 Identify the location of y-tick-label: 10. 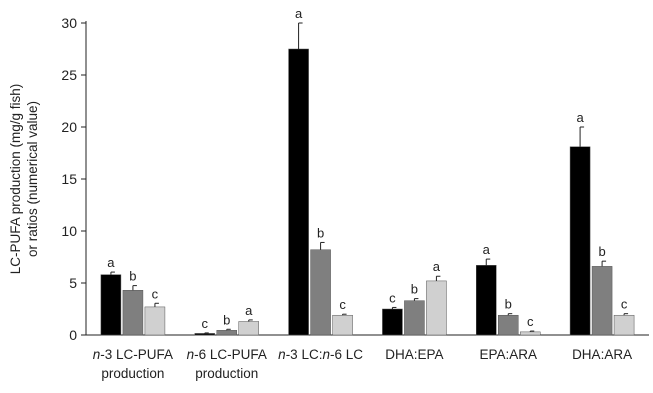
(69, 231).